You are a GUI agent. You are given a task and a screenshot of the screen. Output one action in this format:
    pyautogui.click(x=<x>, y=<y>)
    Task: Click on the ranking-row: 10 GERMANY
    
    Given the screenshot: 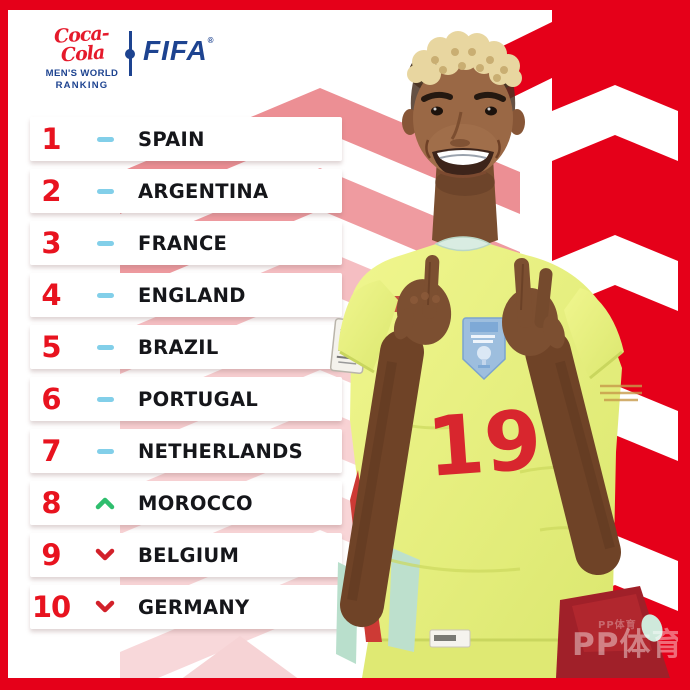 What is the action you would take?
    pyautogui.click(x=186, y=607)
    